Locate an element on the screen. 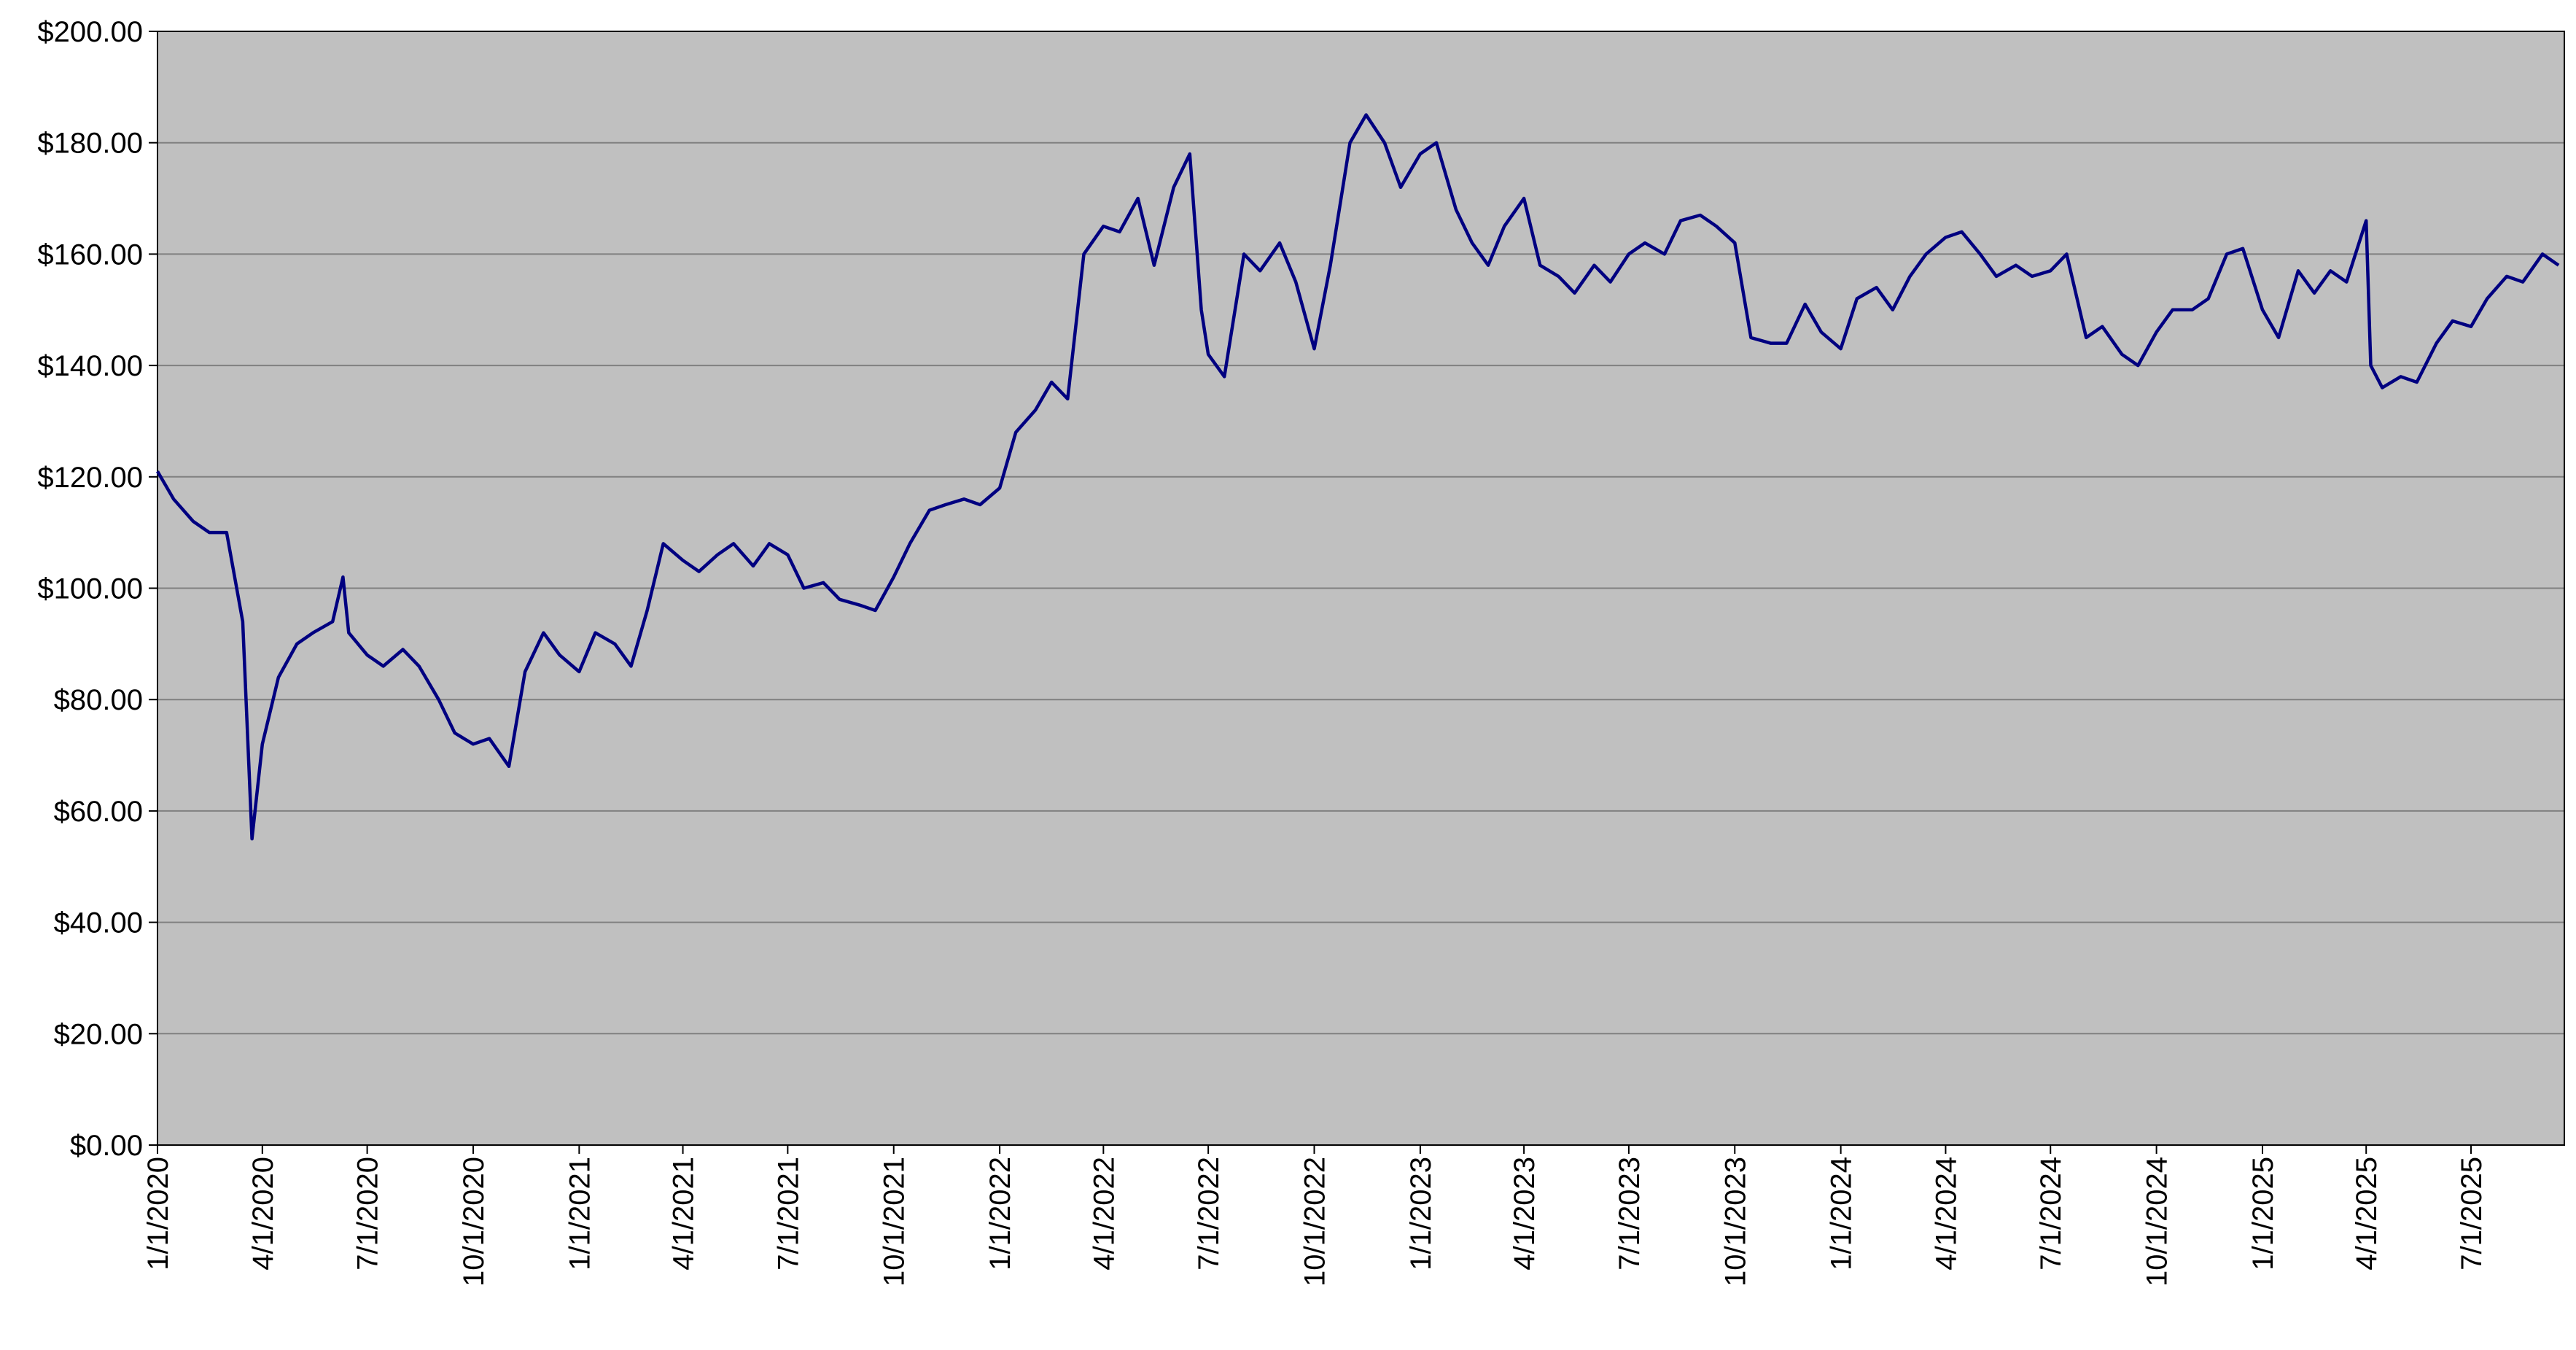 The image size is (2576, 1350). x-tick-label: 10/1/2023 is located at coordinates (1735, 1222).